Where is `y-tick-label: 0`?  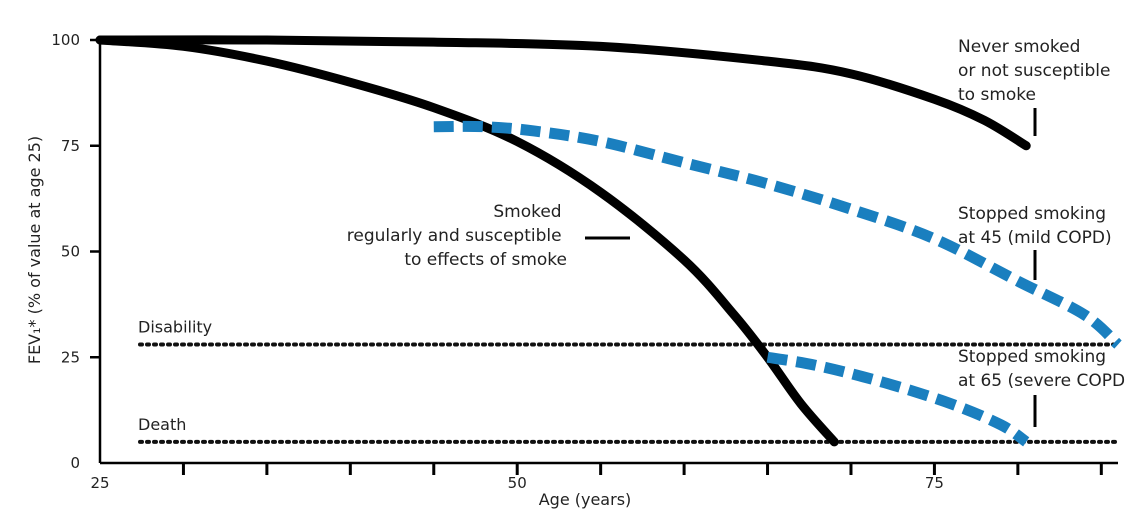 y-tick-label: 0 is located at coordinates (75, 463).